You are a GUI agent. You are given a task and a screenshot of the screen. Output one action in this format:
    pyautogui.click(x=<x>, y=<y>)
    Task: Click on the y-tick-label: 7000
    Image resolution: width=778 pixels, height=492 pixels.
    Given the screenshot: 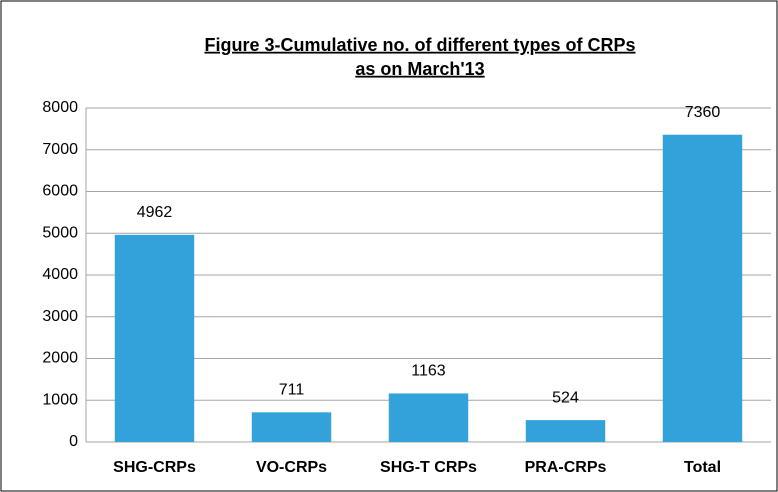 What is the action you would take?
    pyautogui.click(x=60, y=149)
    